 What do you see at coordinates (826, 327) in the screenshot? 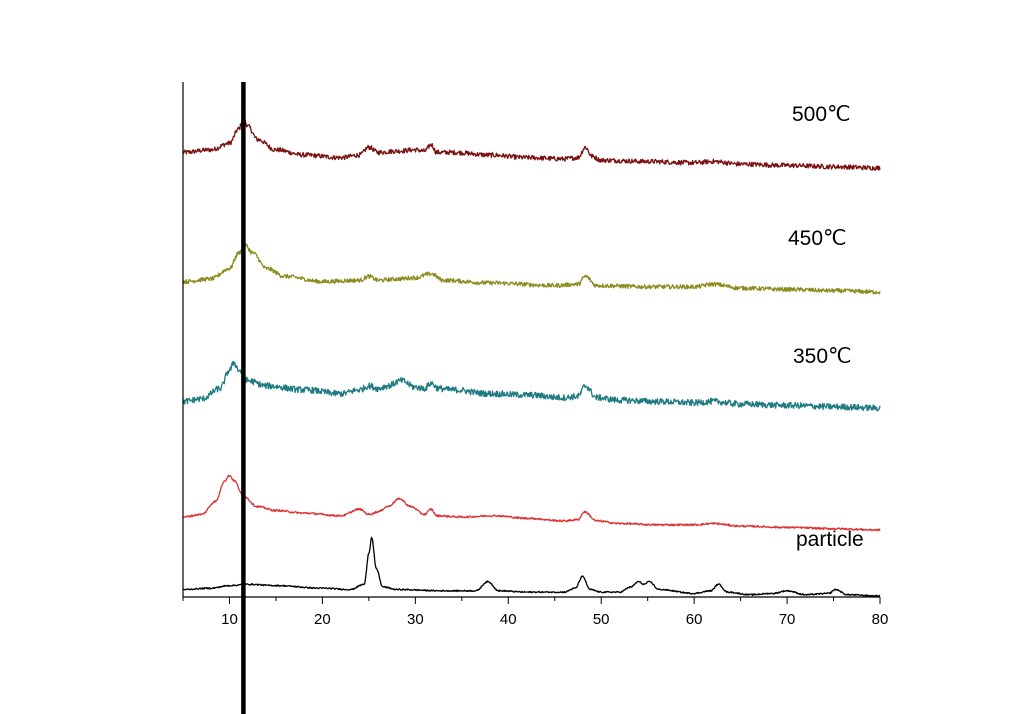
I see `series-labels: 500℃ 450℃ 350℃ particle` at bounding box center [826, 327].